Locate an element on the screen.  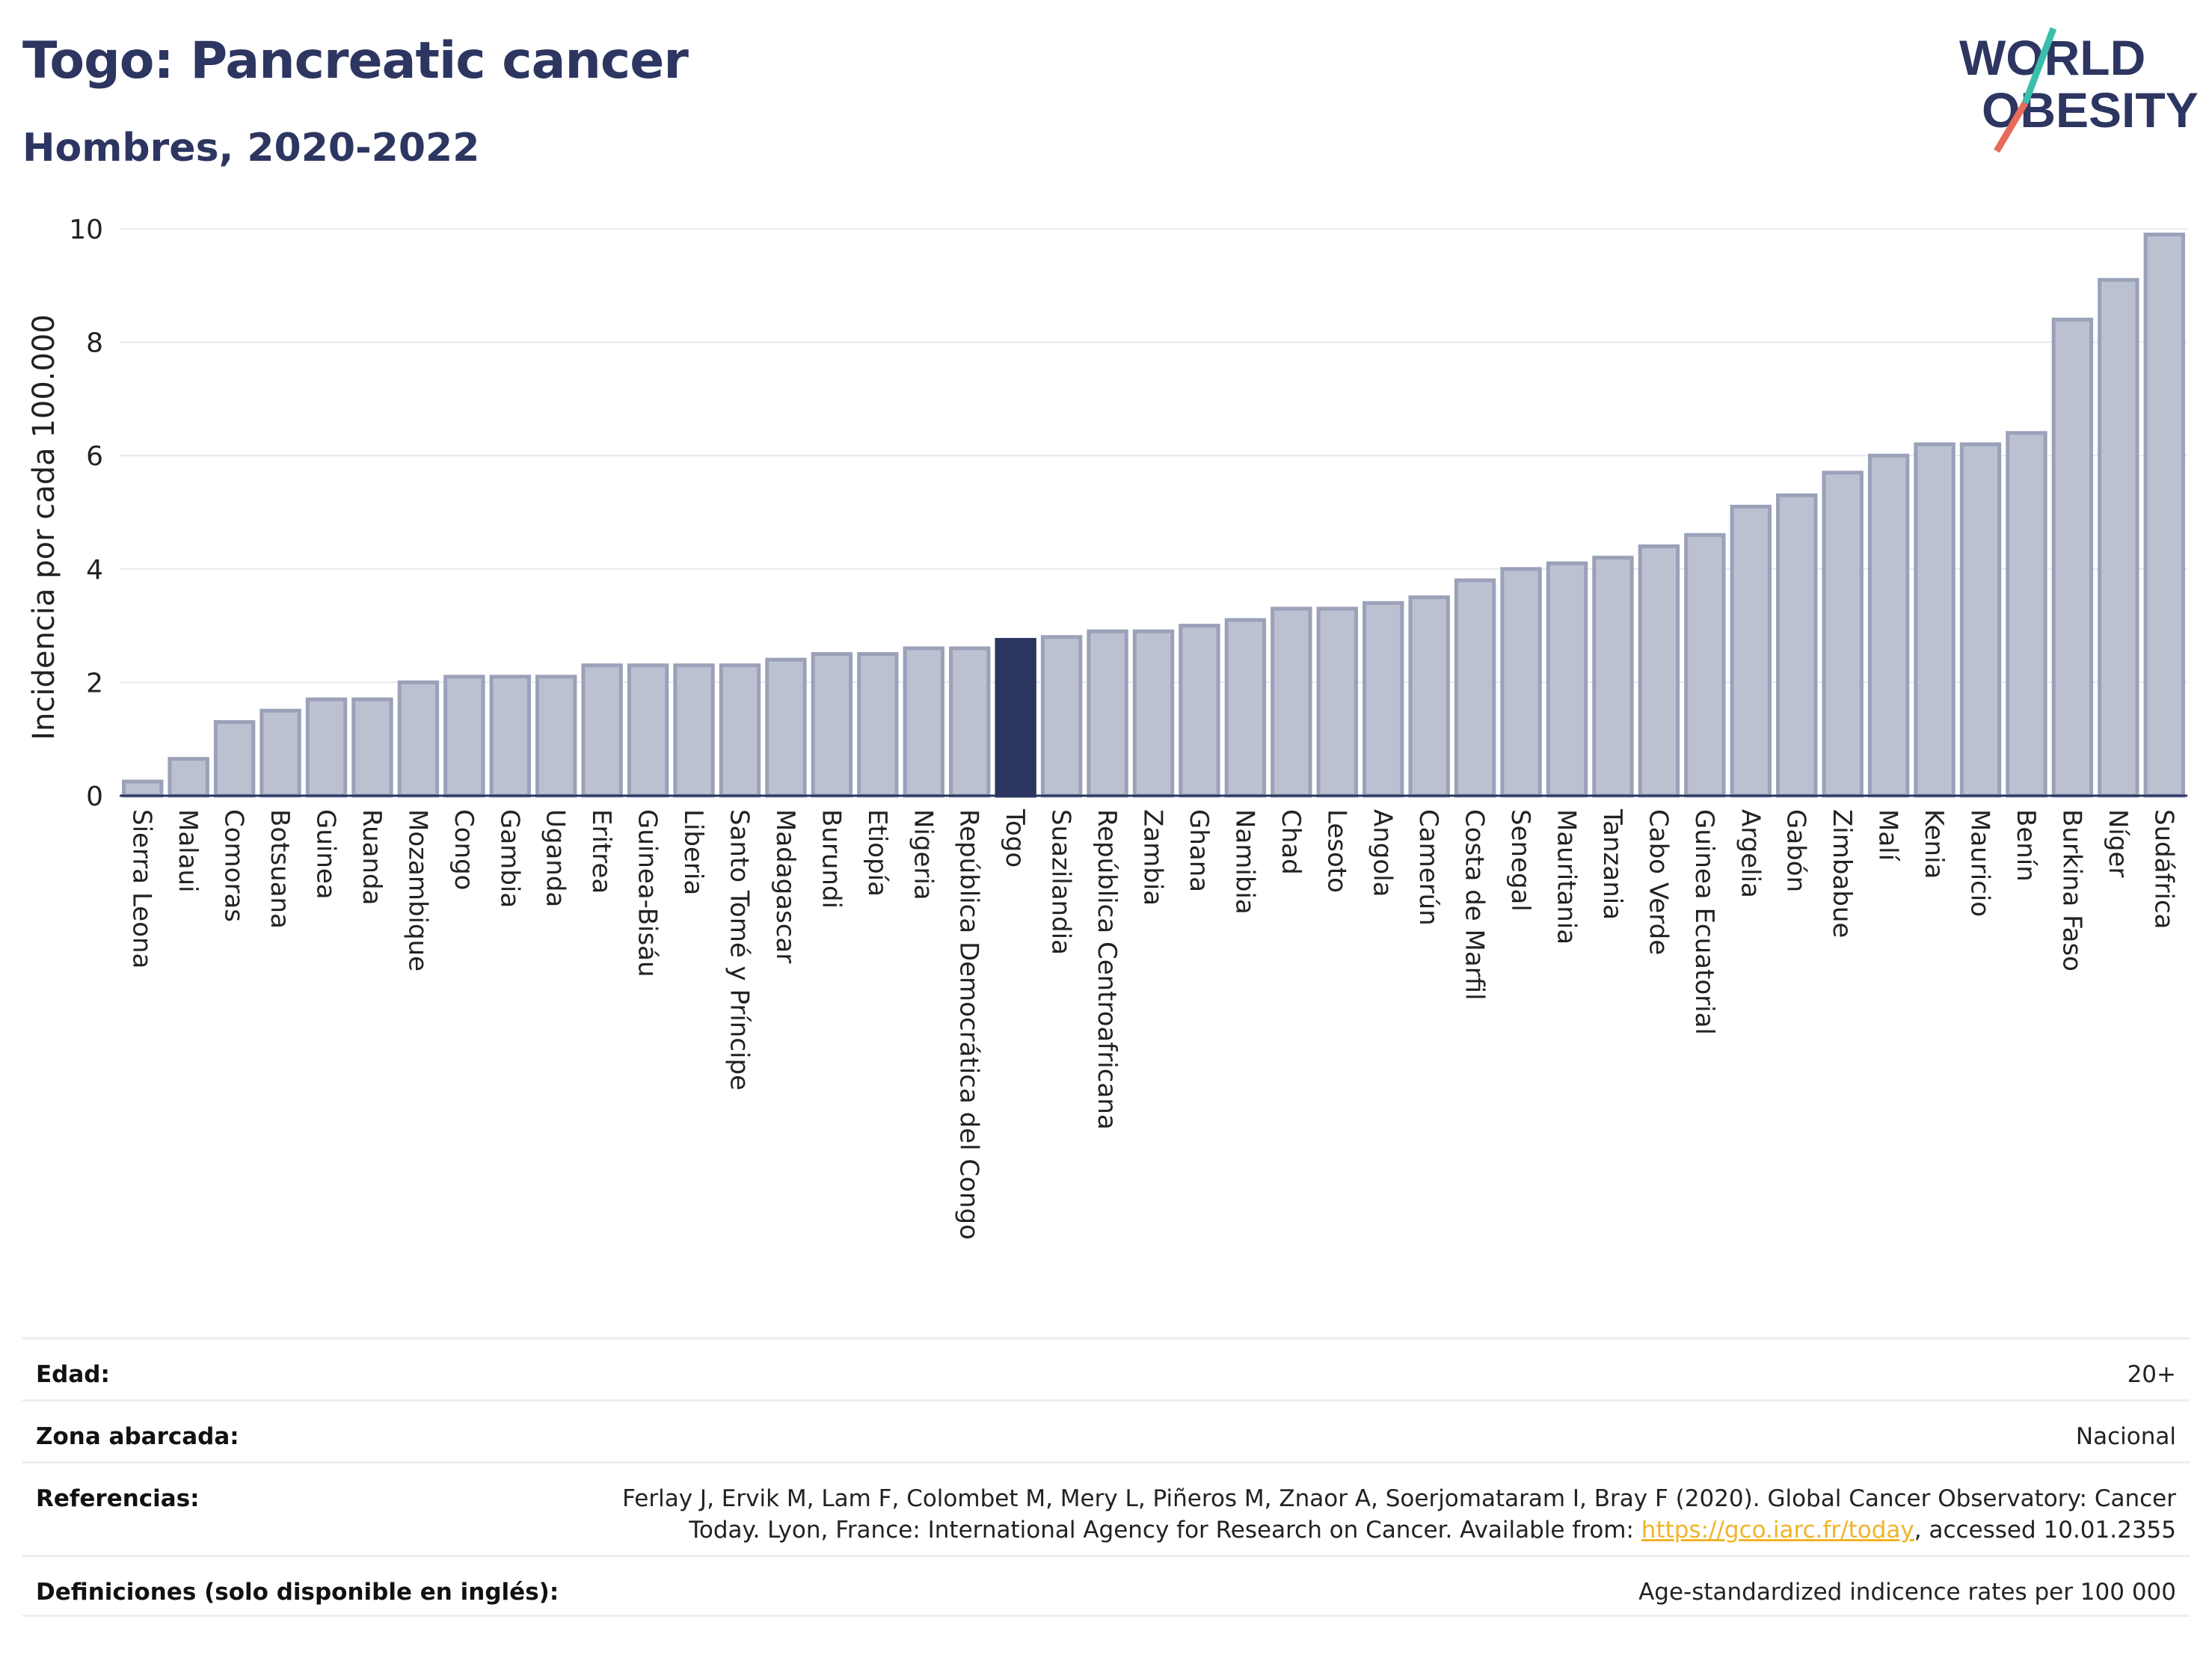
bar-malí is located at coordinates (1888, 625).